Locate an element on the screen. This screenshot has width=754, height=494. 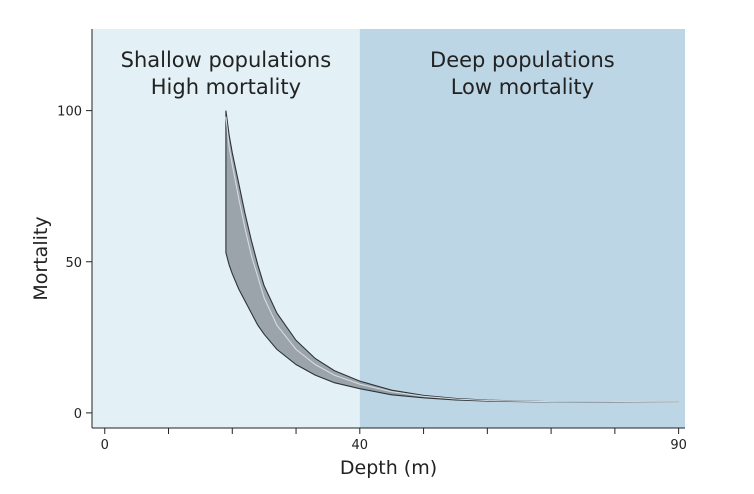
region-1-label-line-0: Deep populations is located at coordinates (522, 60).